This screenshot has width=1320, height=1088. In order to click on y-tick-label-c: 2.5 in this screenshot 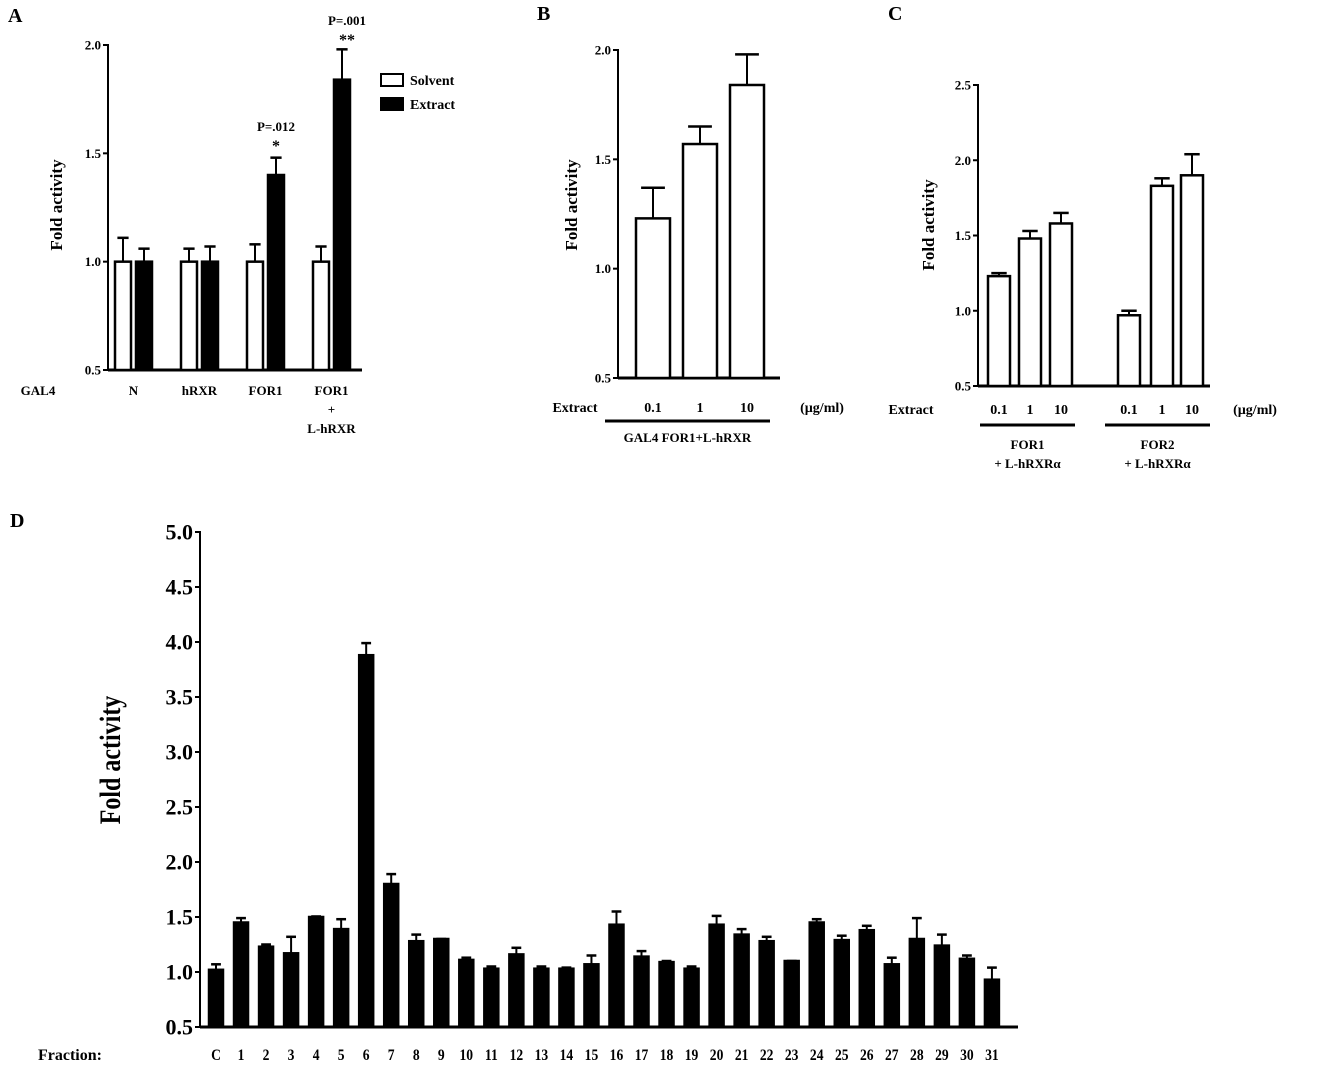, I will do `click(963, 85)`.